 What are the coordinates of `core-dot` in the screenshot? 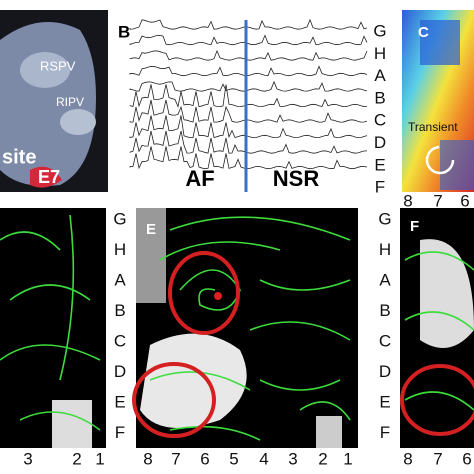 It's located at (218, 296).